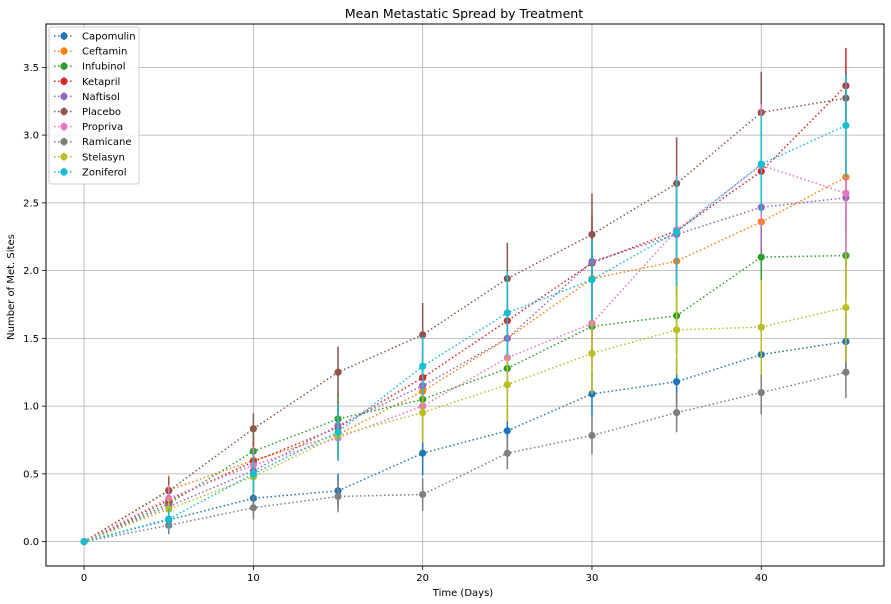 Image resolution: width=891 pixels, height=604 pixels. I want to click on legend-label: Infubinol, so click(104, 67).